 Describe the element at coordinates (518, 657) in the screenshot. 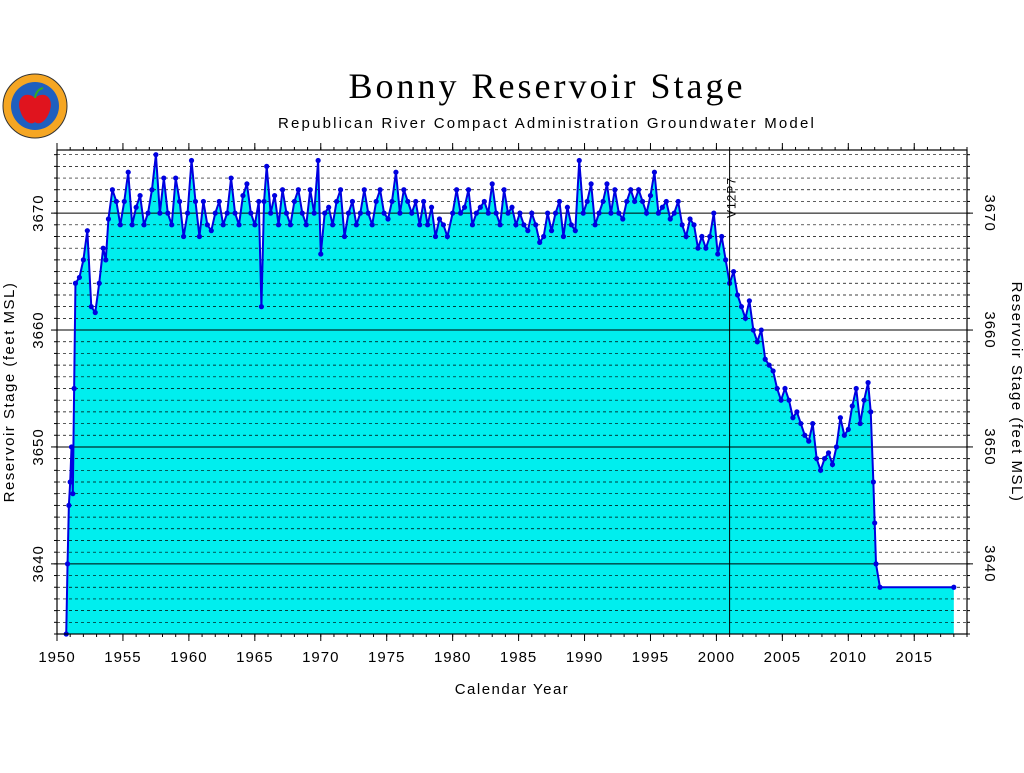

I see `x-tick-label: 1985` at that location.